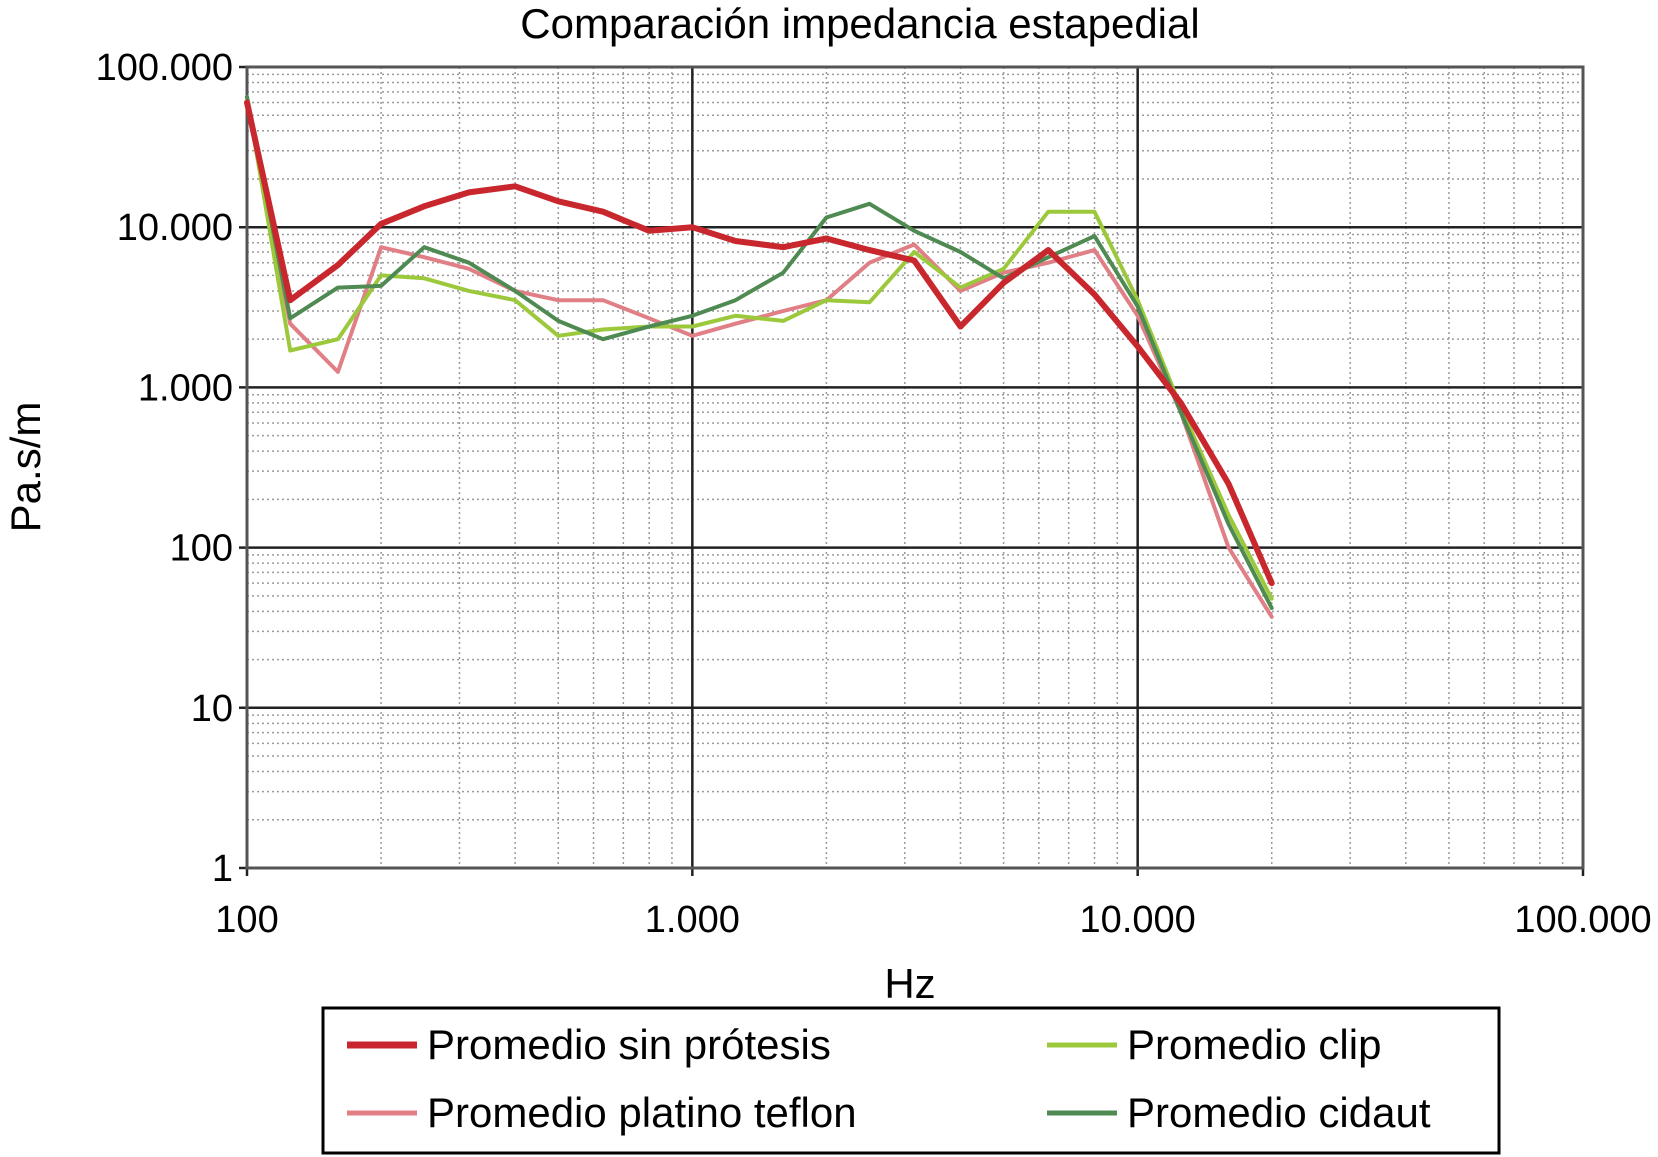  What do you see at coordinates (246, 920) in the screenshot?
I see `x-tick-label: 100` at bounding box center [246, 920].